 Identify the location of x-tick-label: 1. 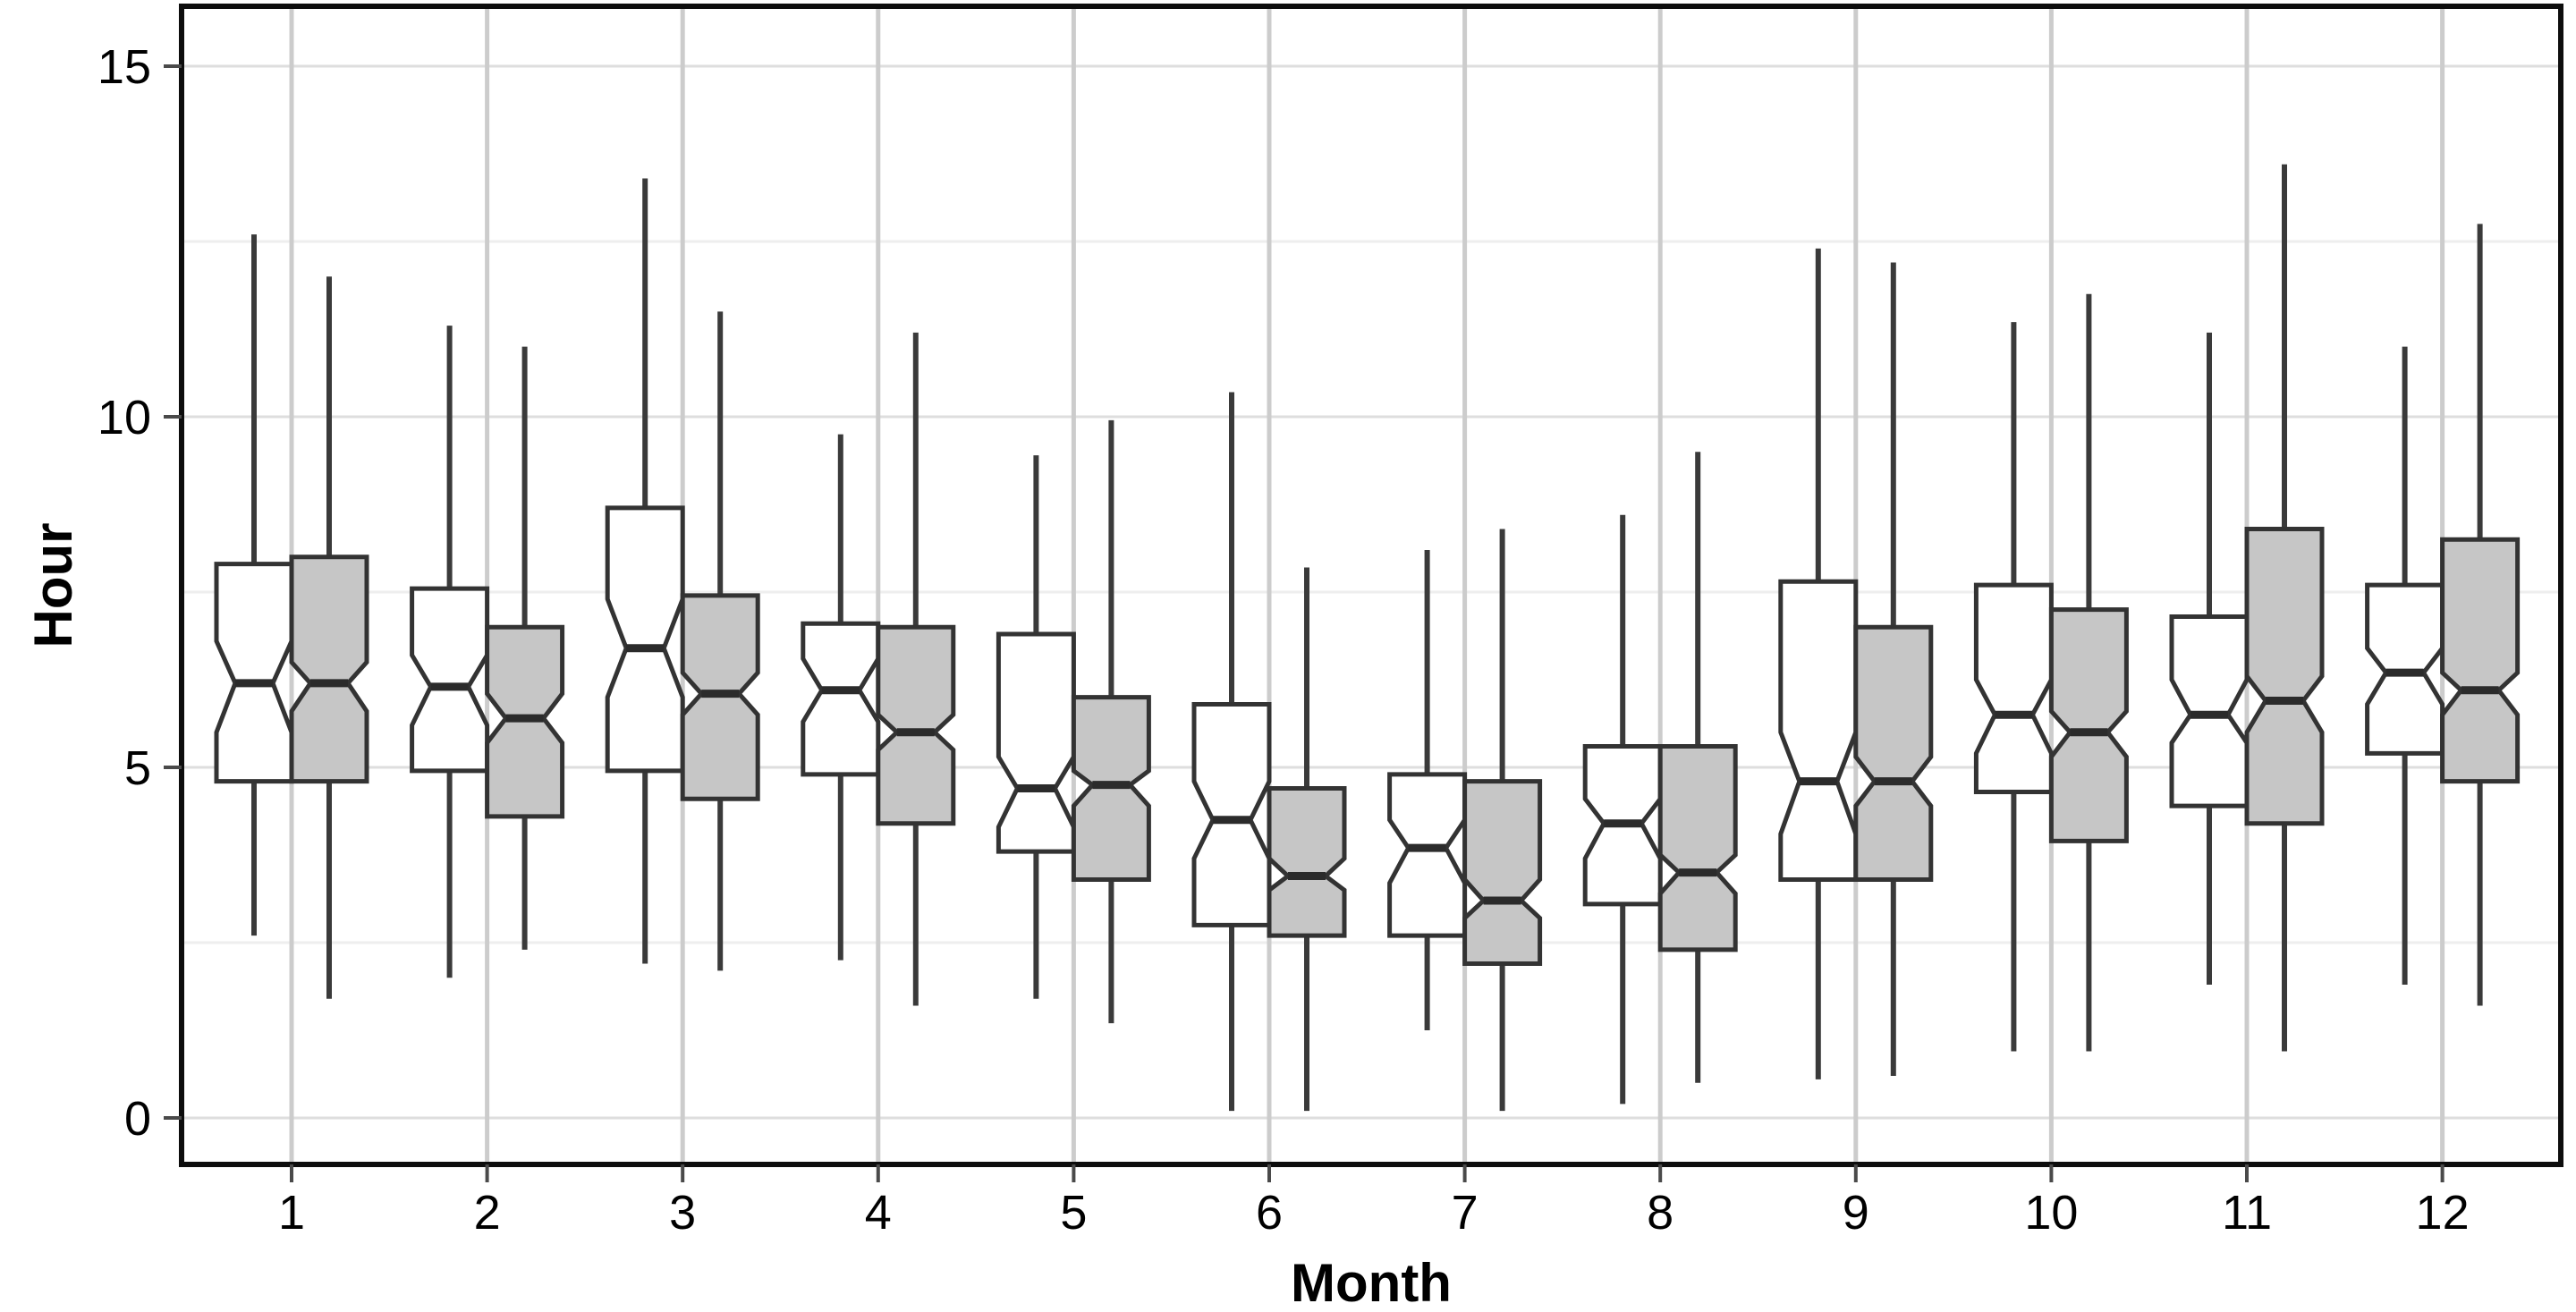
(291, 1213).